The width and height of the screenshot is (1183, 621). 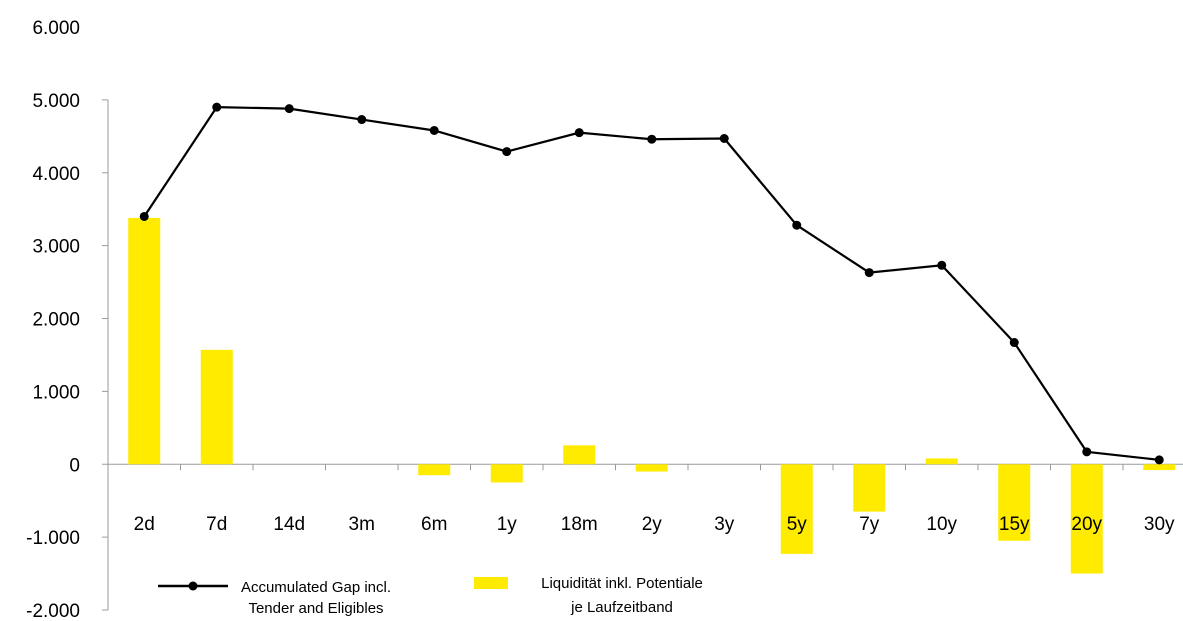 I want to click on bar-7y, so click(x=869, y=487).